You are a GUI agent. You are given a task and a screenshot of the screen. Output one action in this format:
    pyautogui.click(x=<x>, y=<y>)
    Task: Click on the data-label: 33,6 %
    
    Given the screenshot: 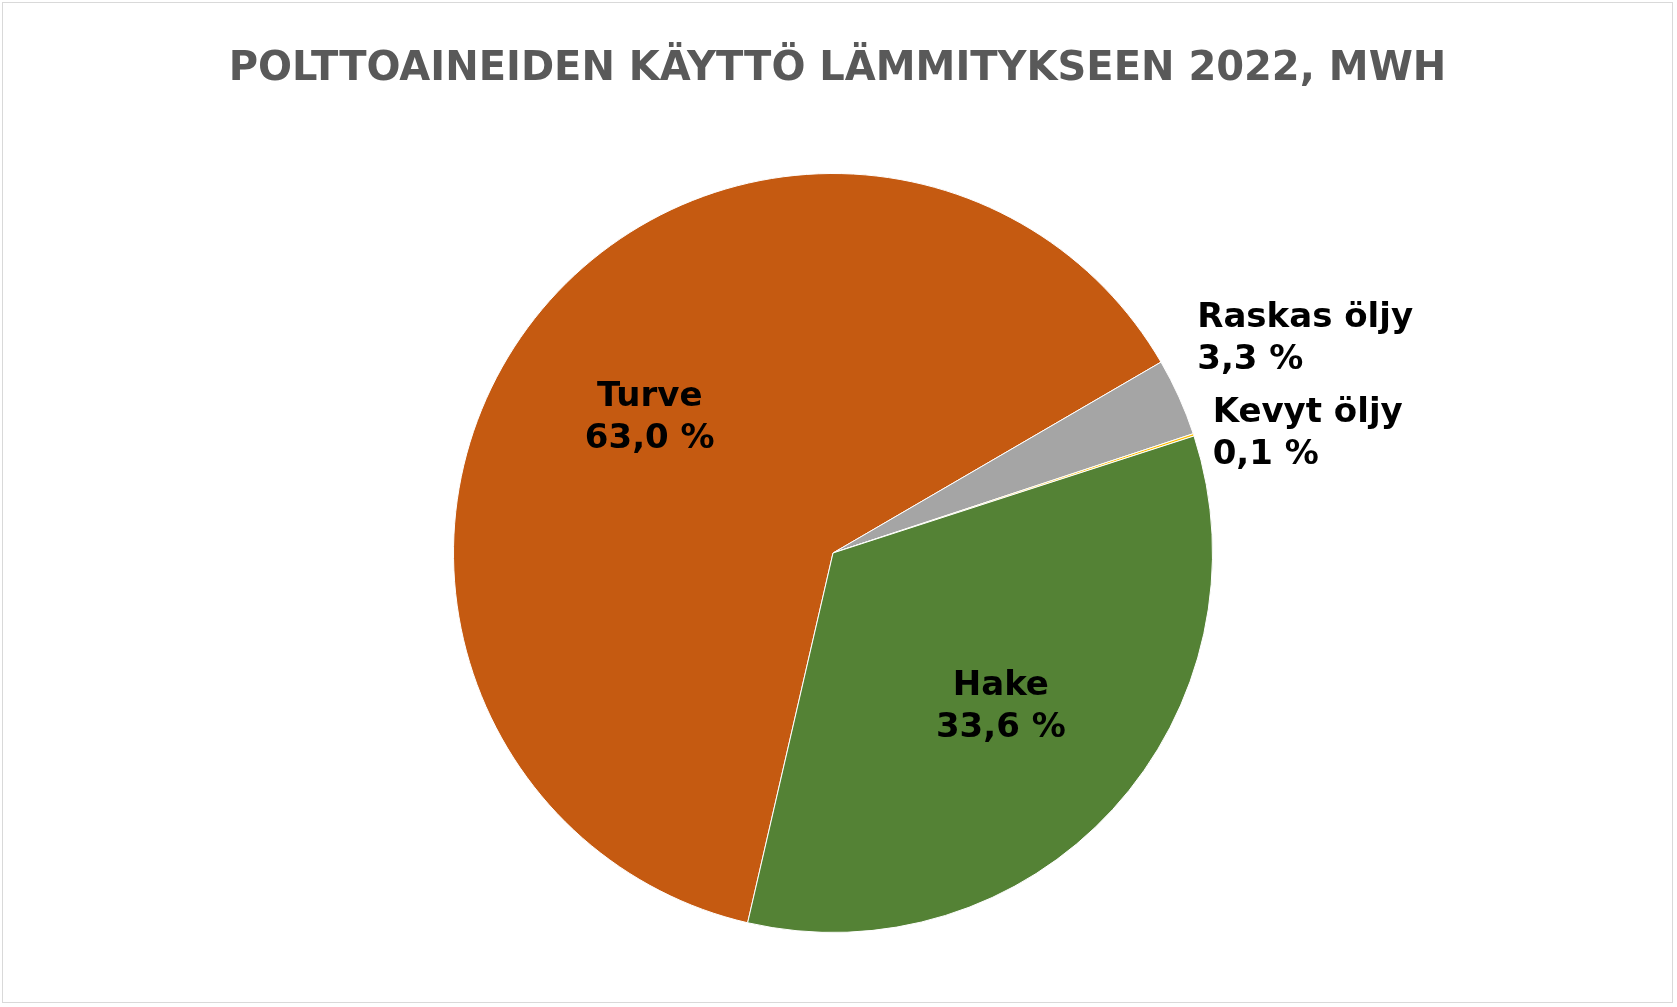 What is the action you would take?
    pyautogui.click(x=1000, y=724)
    